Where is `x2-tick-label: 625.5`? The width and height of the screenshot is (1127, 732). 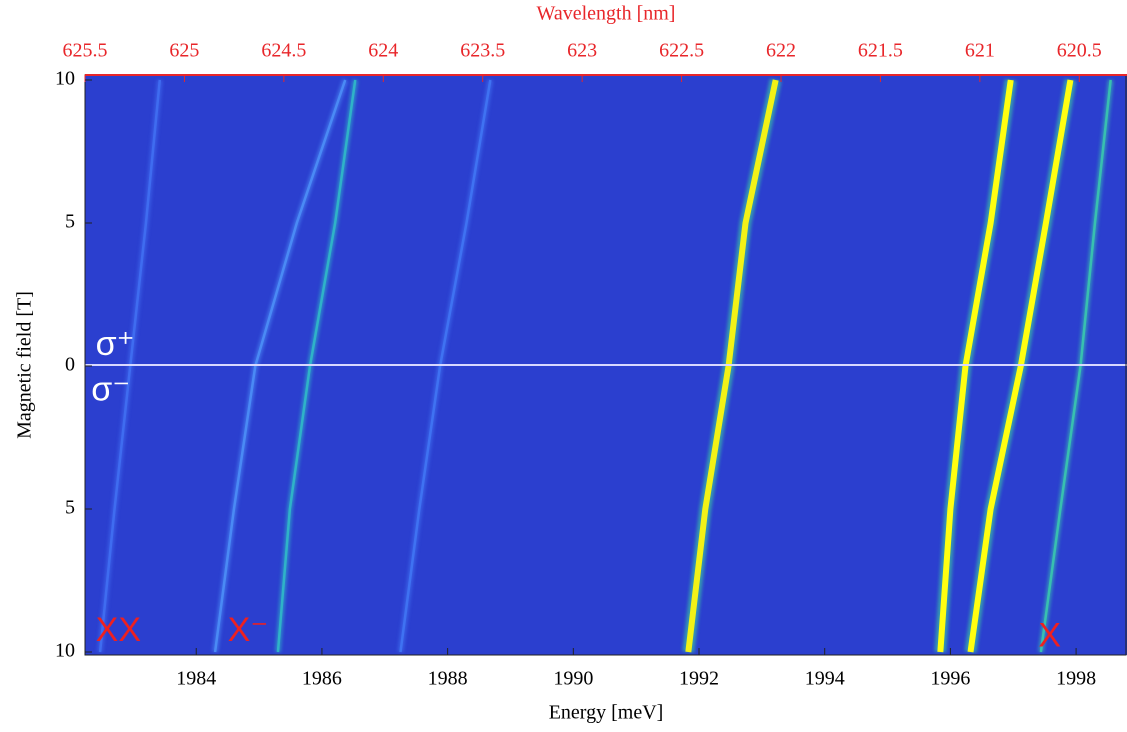 x2-tick-label: 625.5 is located at coordinates (85, 51).